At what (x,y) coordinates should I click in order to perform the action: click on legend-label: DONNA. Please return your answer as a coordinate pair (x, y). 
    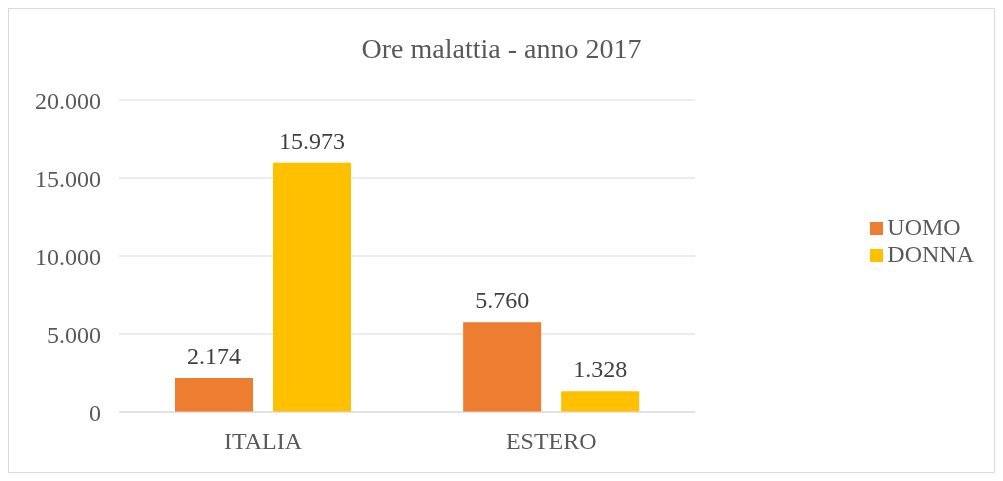
    Looking at the image, I should click on (930, 253).